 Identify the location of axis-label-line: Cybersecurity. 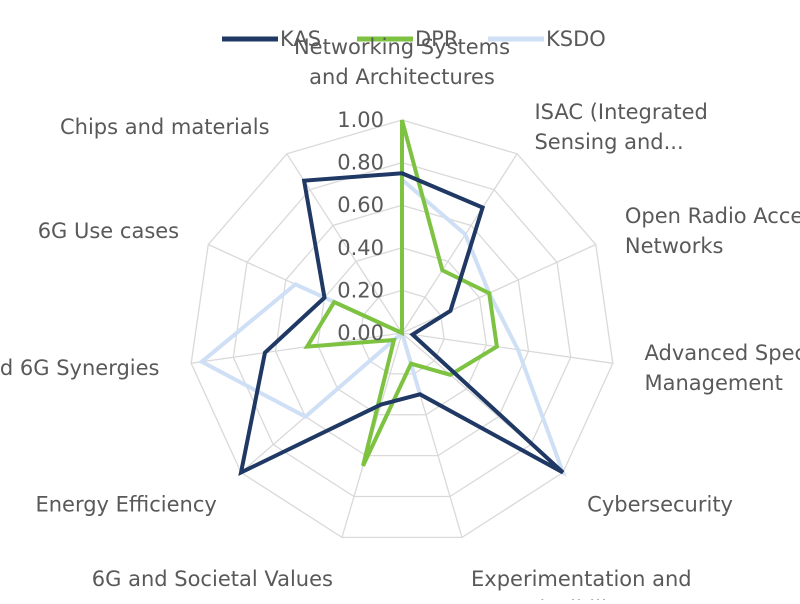
(660, 504).